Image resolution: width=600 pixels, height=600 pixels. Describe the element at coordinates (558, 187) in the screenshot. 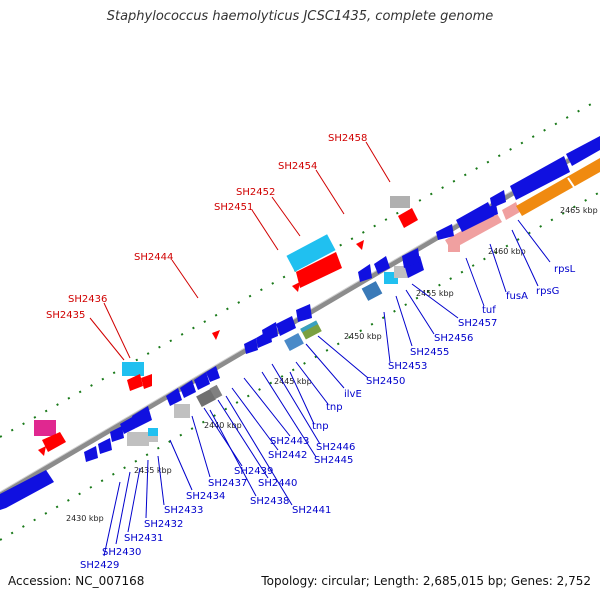

I see `feature-orange` at that location.